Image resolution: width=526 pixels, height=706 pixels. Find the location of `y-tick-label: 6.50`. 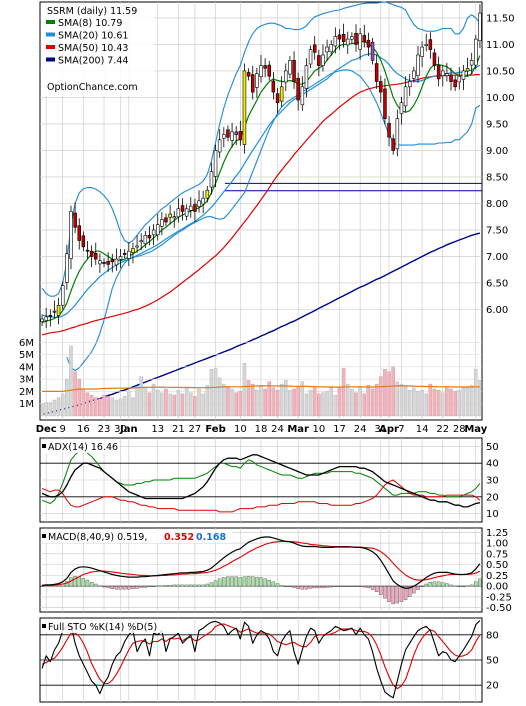

y-tick-label: 6.50 is located at coordinates (497, 283).